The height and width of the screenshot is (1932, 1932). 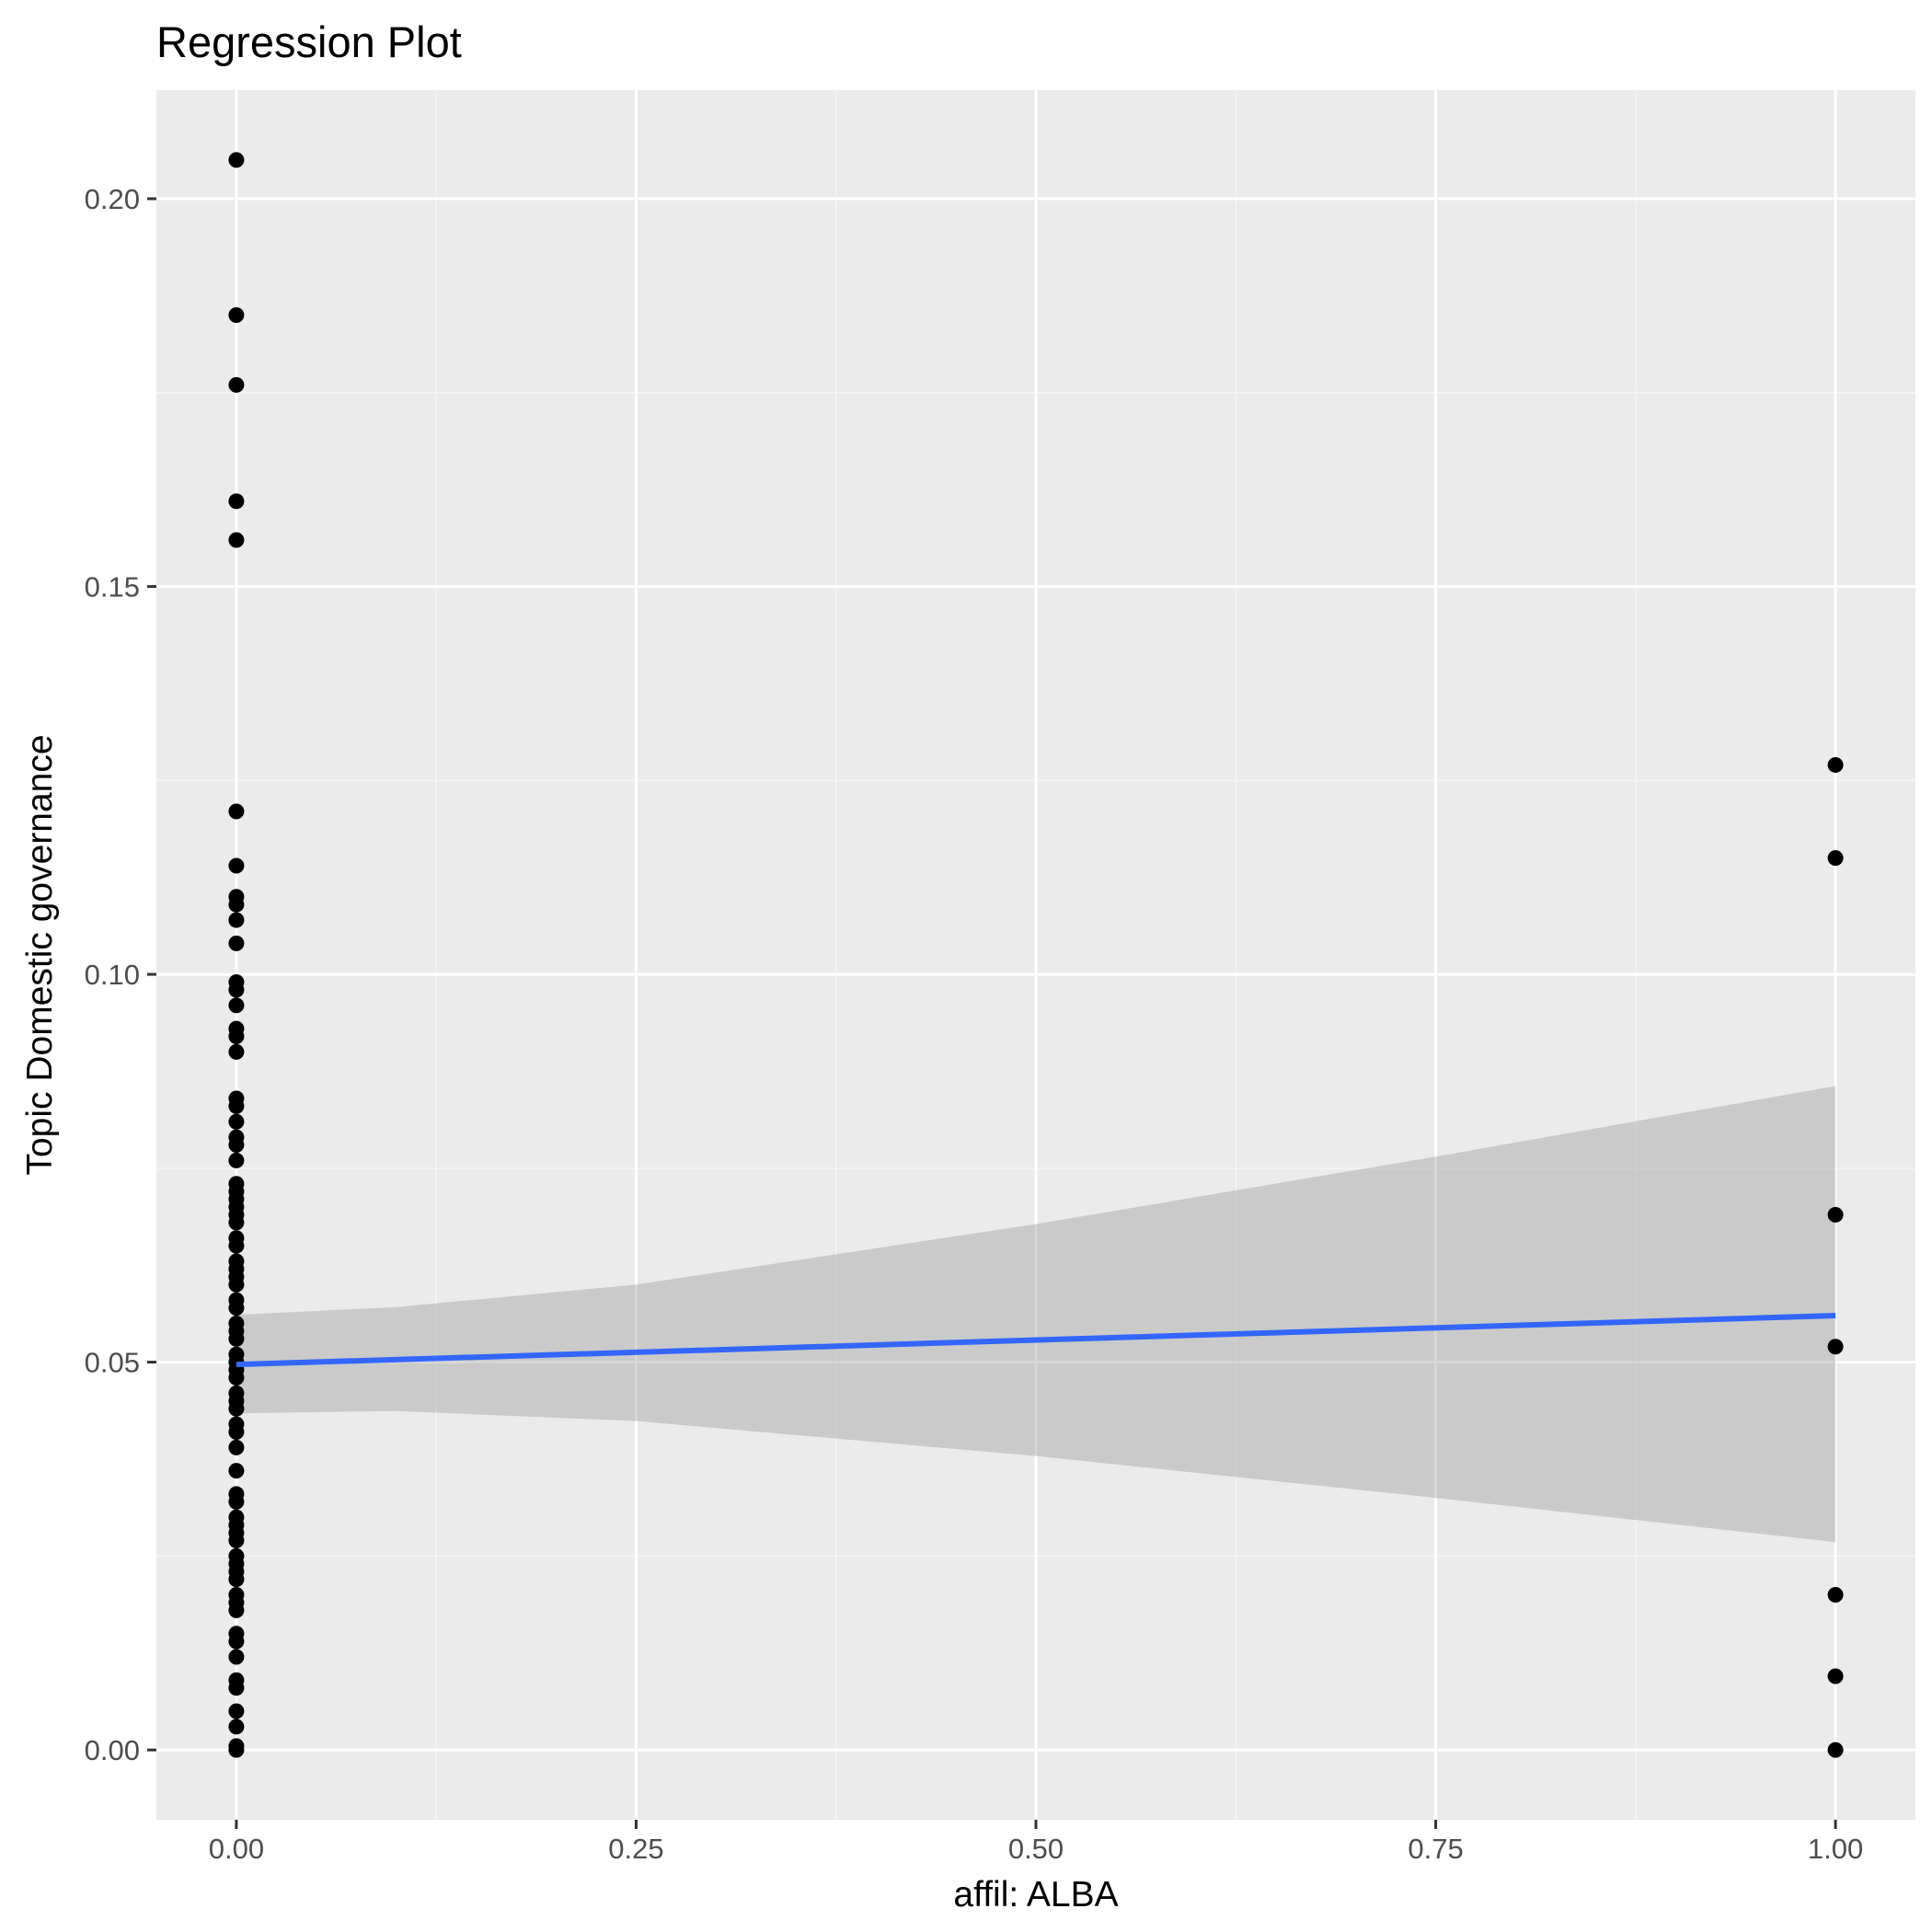 I want to click on y-tick-label: 0.00, so click(x=112, y=1750).